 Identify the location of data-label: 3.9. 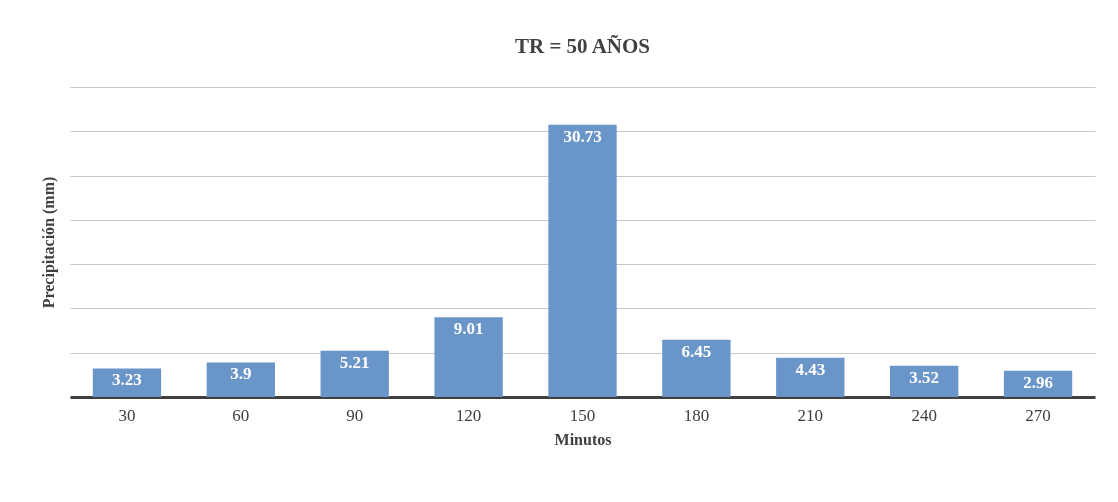
(241, 374).